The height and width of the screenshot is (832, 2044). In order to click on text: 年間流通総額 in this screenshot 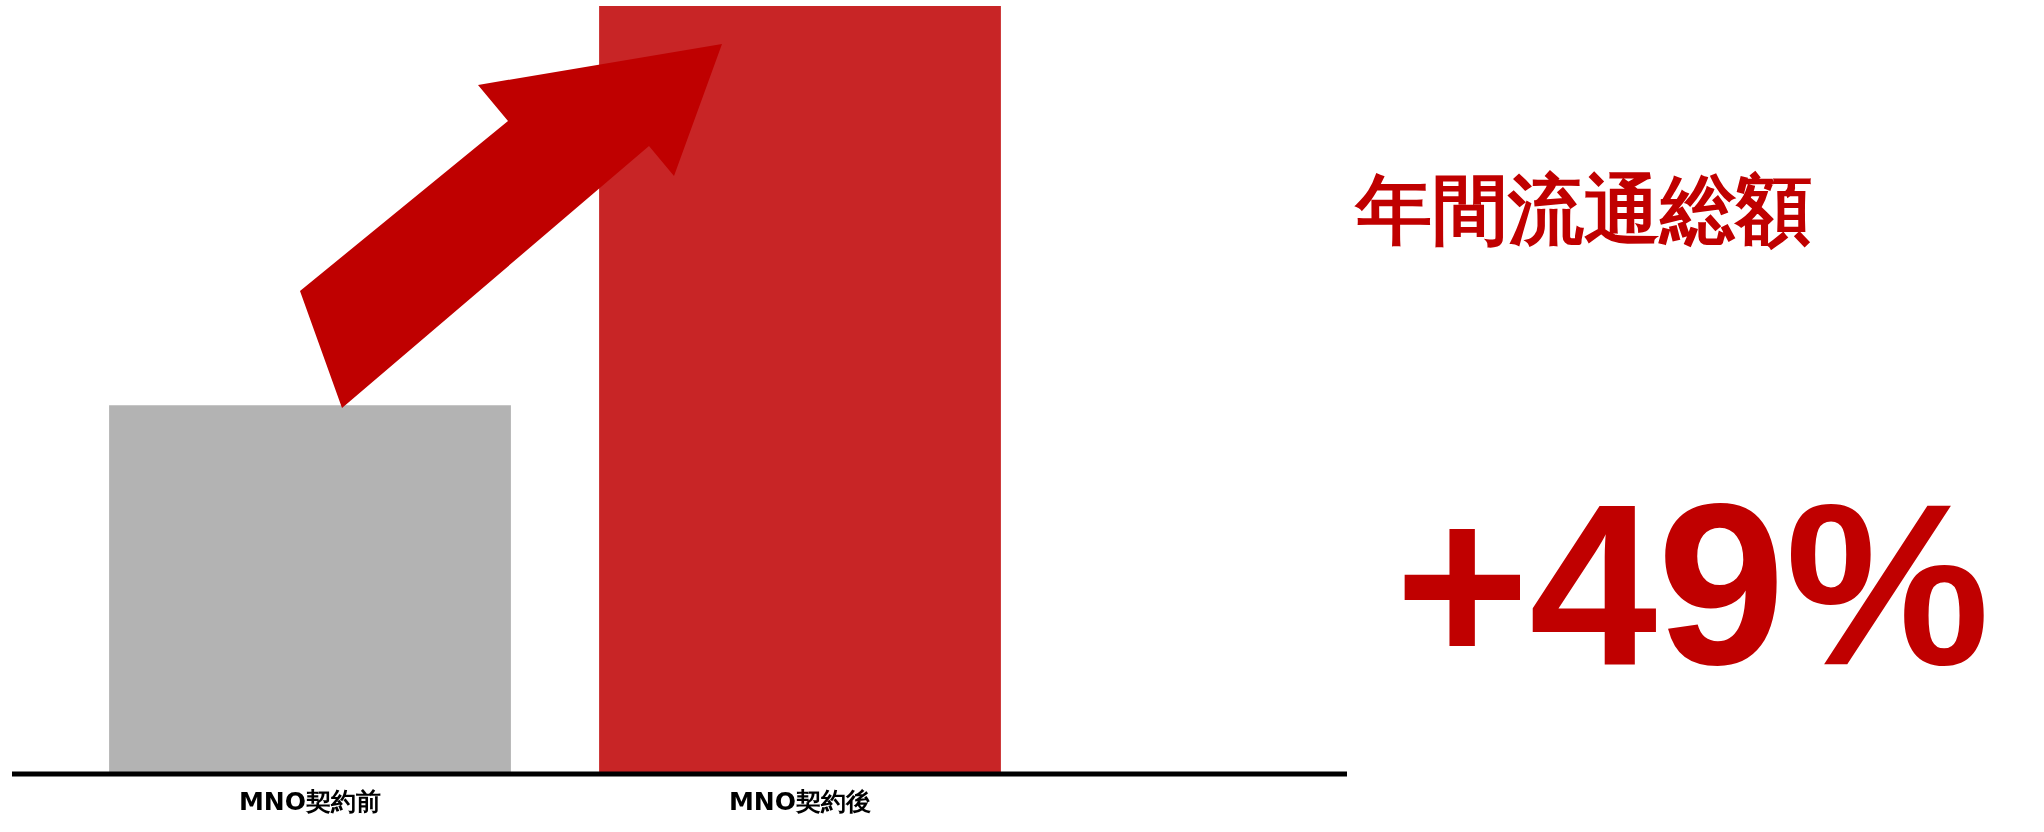, I will do `click(1584, 210)`.